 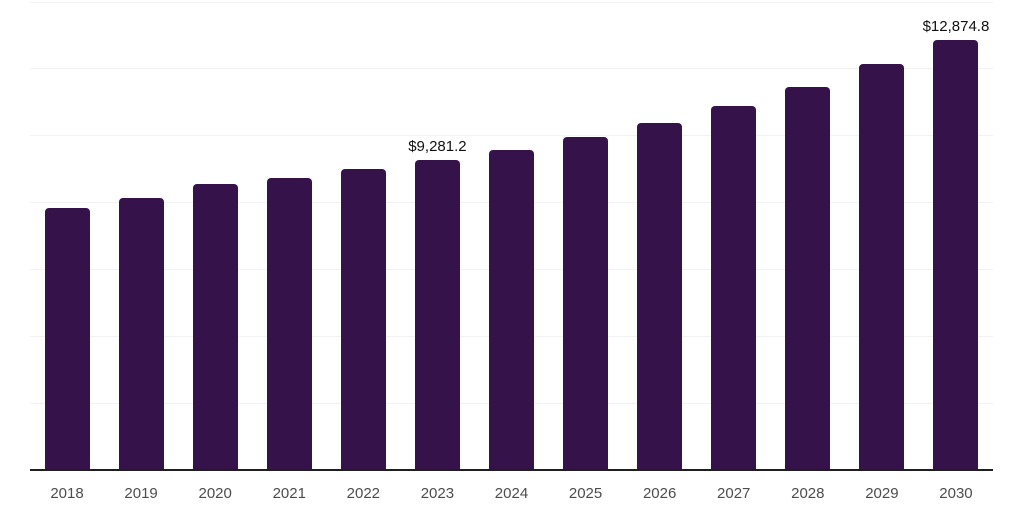 What do you see at coordinates (289, 493) in the screenshot?
I see `x-tick-label-2021: 2021` at bounding box center [289, 493].